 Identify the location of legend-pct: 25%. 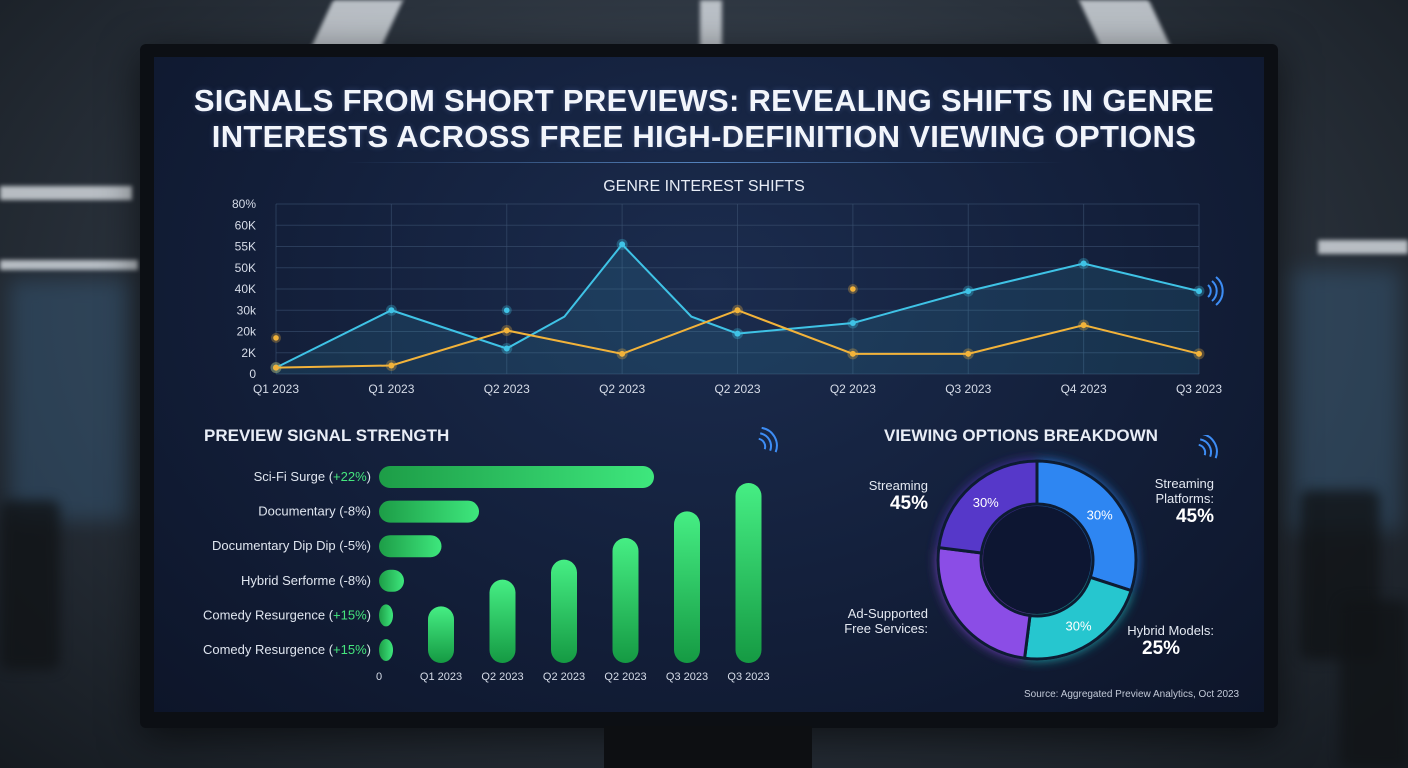
(1161, 648).